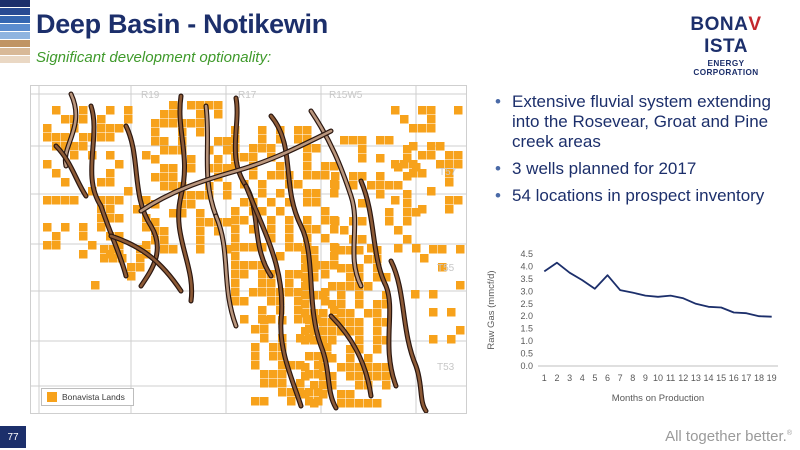  I want to click on logo-wordmark: BONAVISTA, so click(726, 36).